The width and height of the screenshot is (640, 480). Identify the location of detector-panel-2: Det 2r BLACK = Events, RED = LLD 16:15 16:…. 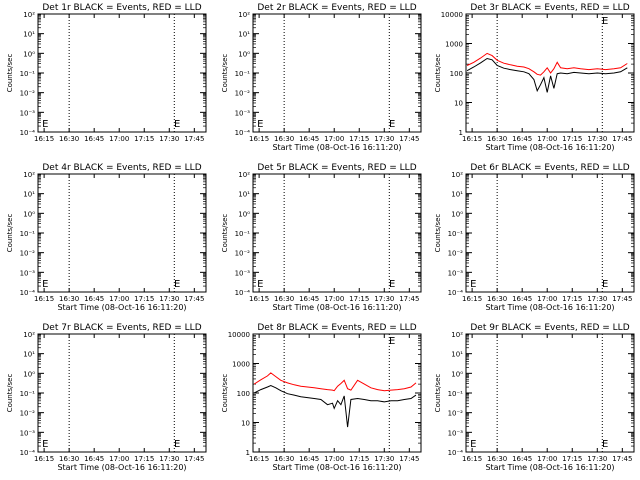
(321, 77).